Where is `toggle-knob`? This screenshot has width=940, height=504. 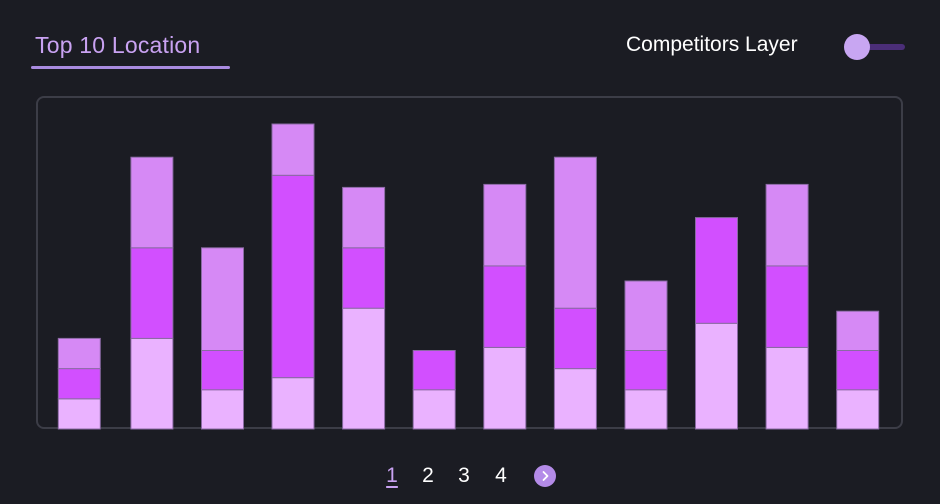
toggle-knob is located at coordinates (857, 47).